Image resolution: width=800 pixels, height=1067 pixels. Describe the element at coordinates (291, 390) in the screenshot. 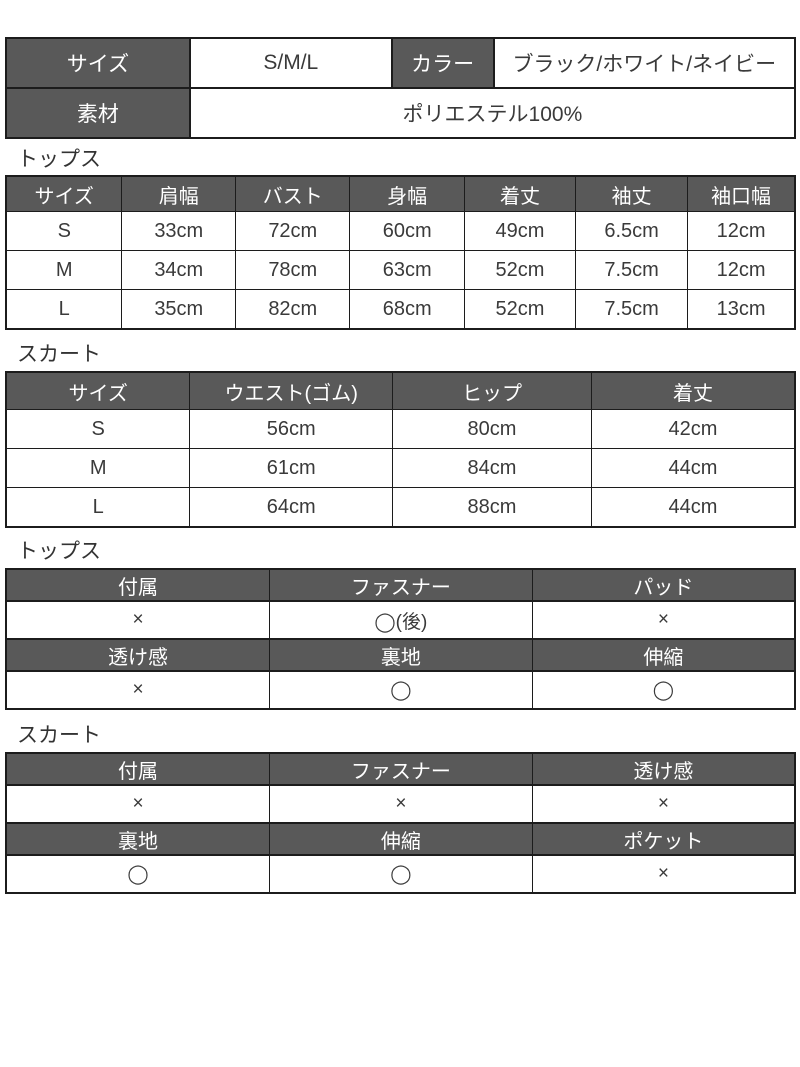

I see `header-cell: ウエスト(ゴム)` at that location.